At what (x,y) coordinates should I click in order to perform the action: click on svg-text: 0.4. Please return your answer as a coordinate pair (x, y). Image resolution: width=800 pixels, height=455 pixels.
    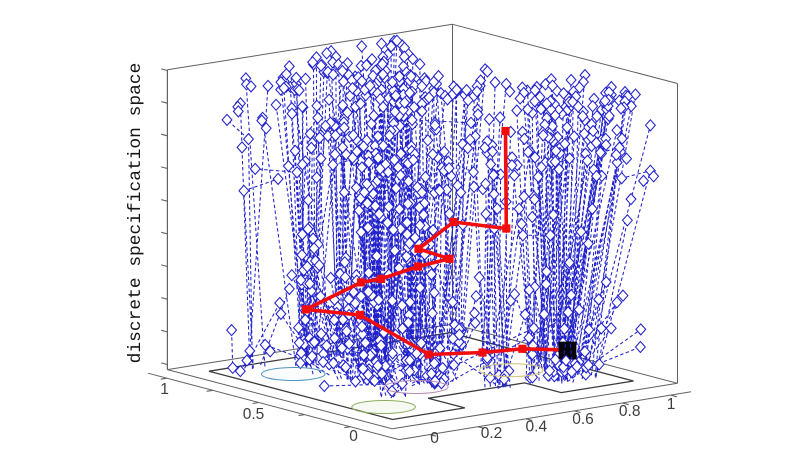
    Looking at the image, I should click on (537, 427).